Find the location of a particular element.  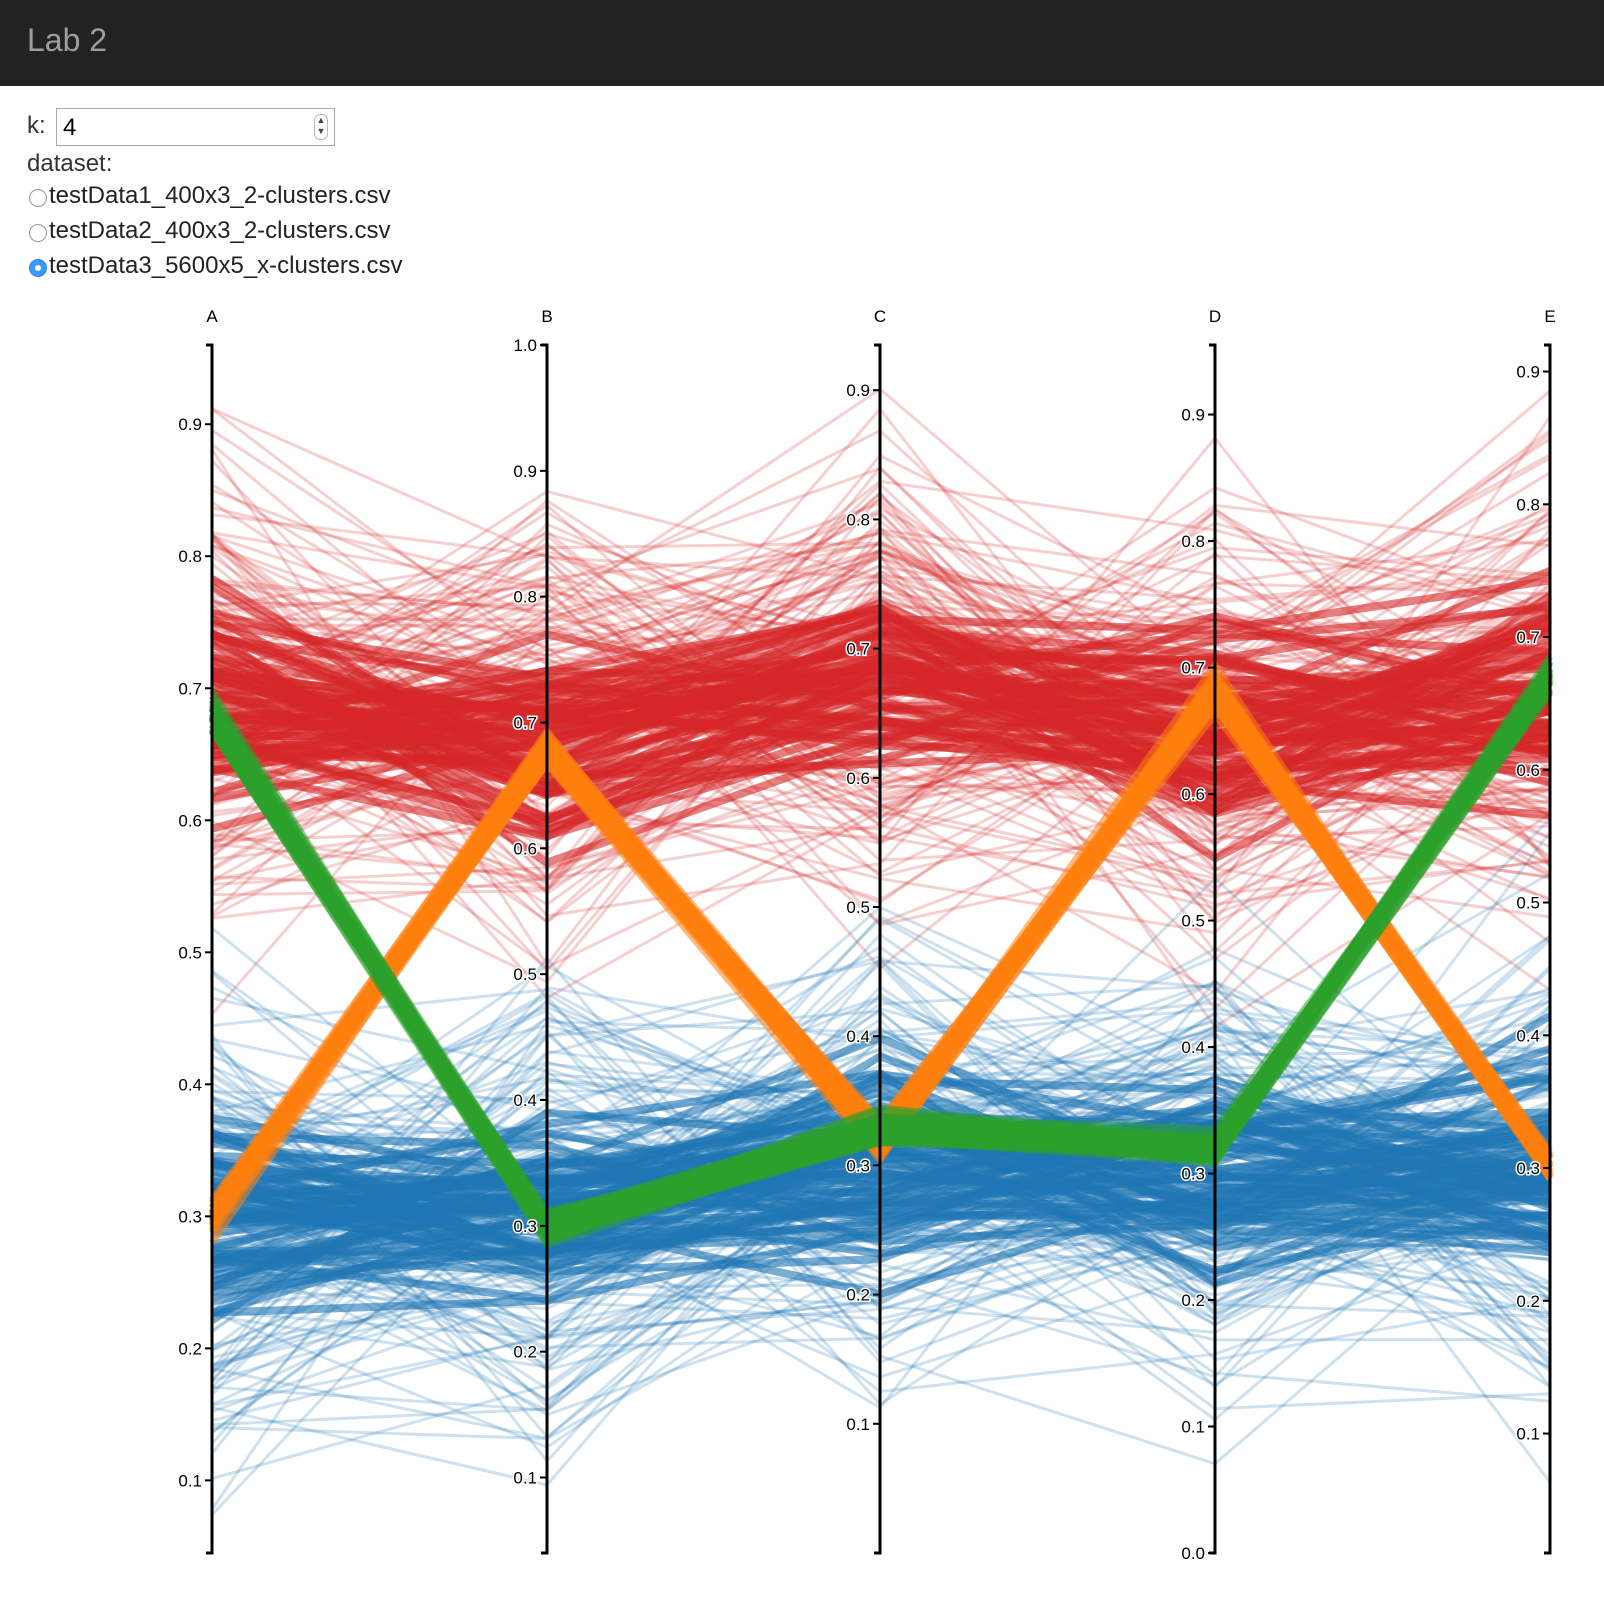

dataset-option-label: testData2_400x3_2-clusters.csv is located at coordinates (220, 230).